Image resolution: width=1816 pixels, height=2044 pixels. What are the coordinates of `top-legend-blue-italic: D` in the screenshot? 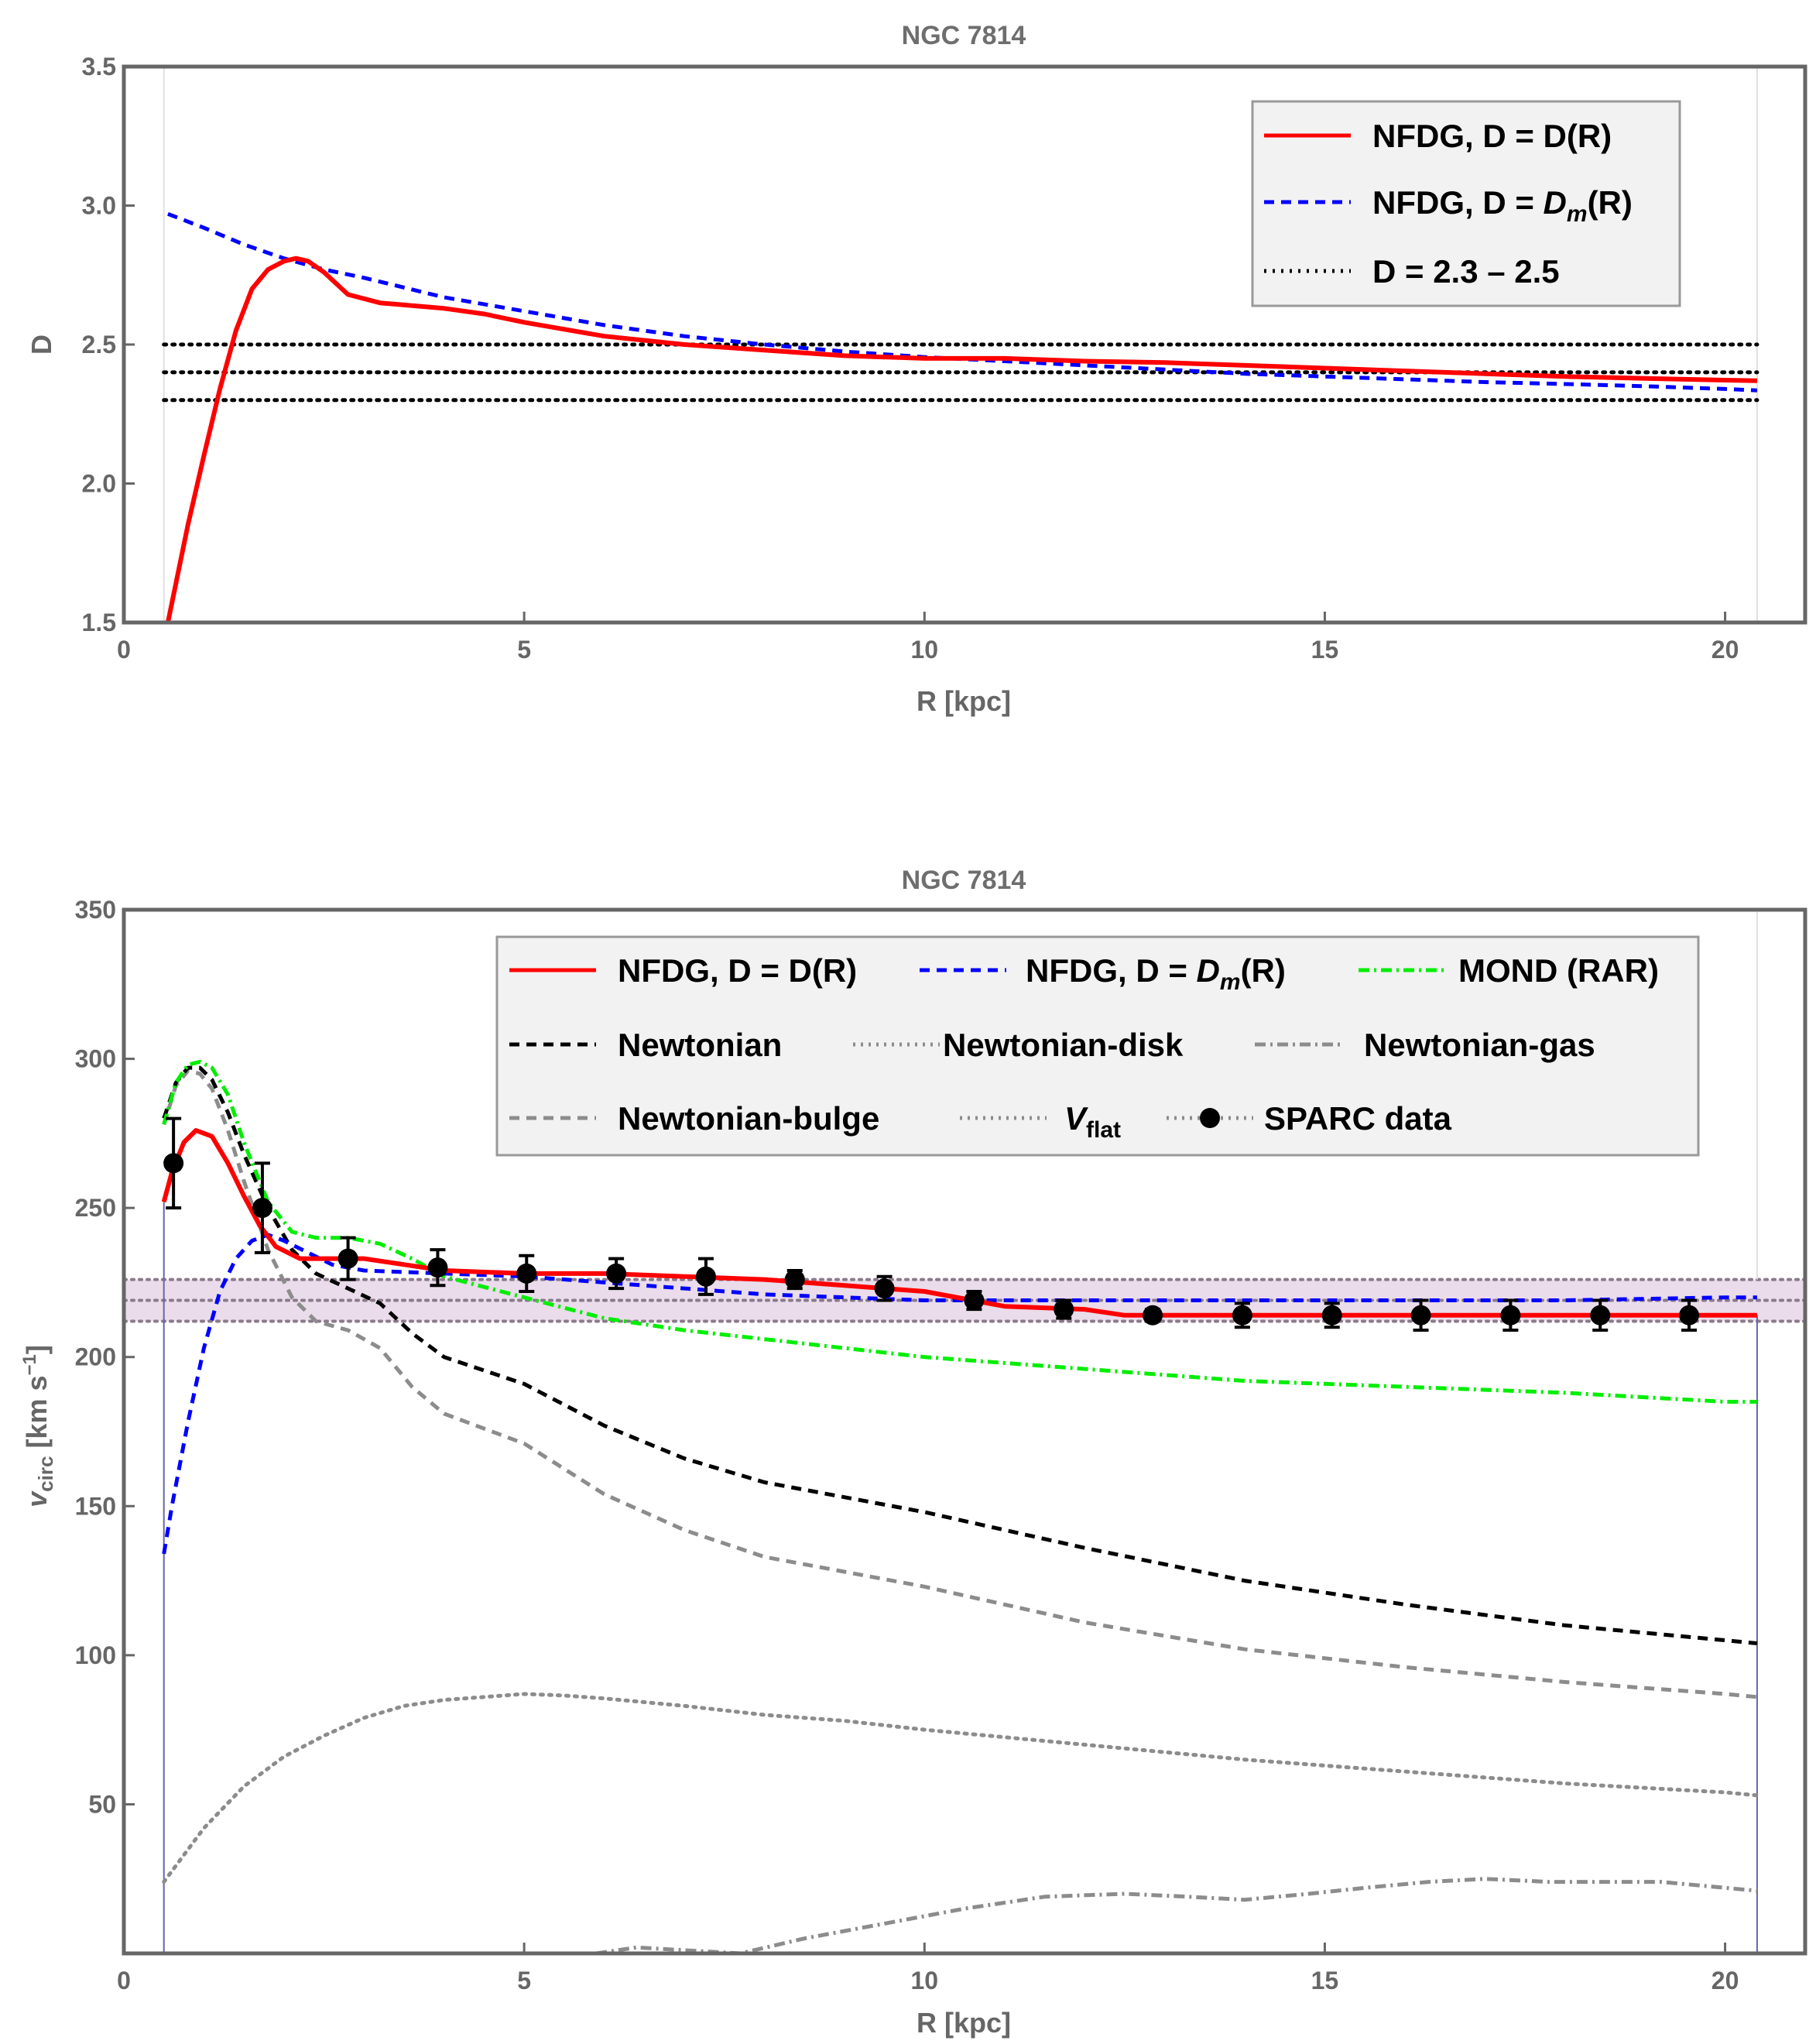 It's located at (1555, 203).